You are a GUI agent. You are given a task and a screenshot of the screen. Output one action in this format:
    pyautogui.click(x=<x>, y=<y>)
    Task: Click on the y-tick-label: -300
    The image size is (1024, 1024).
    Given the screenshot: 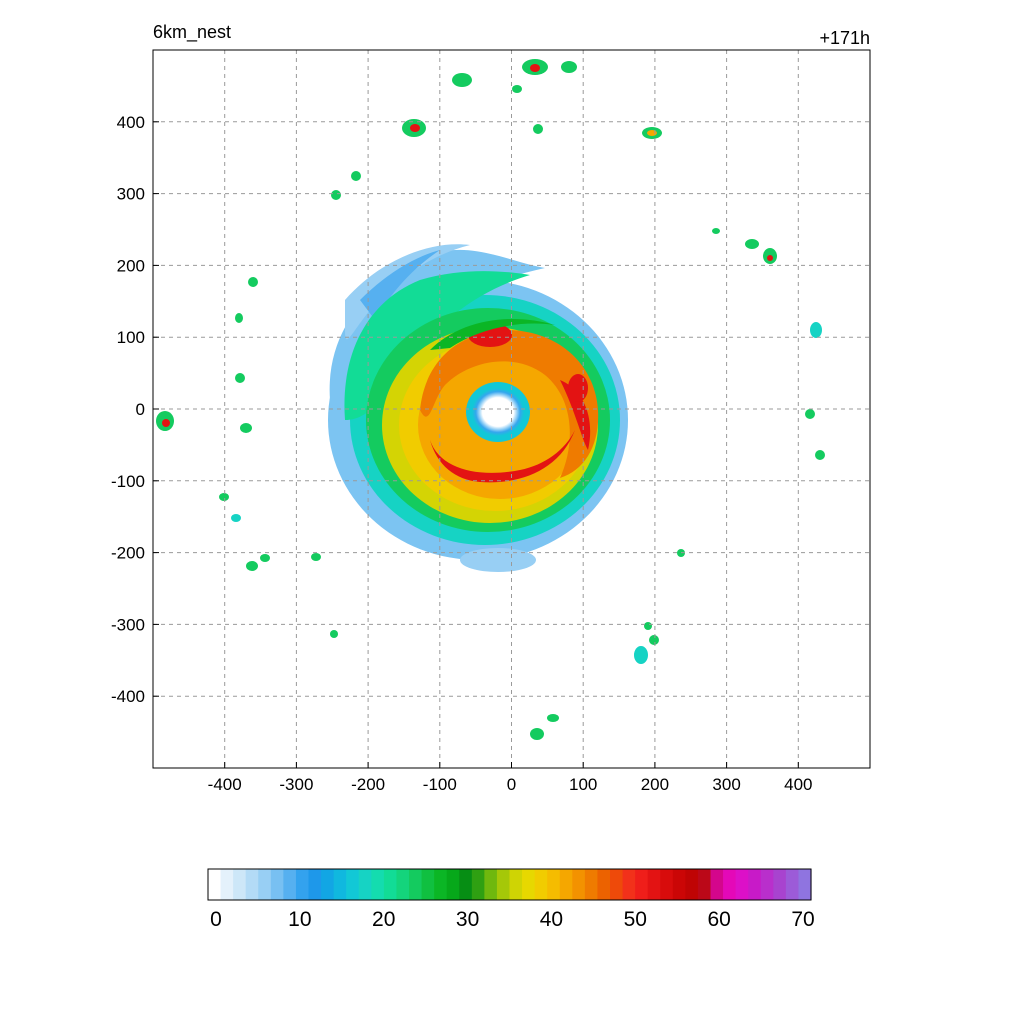 What is the action you would take?
    pyautogui.click(x=128, y=624)
    